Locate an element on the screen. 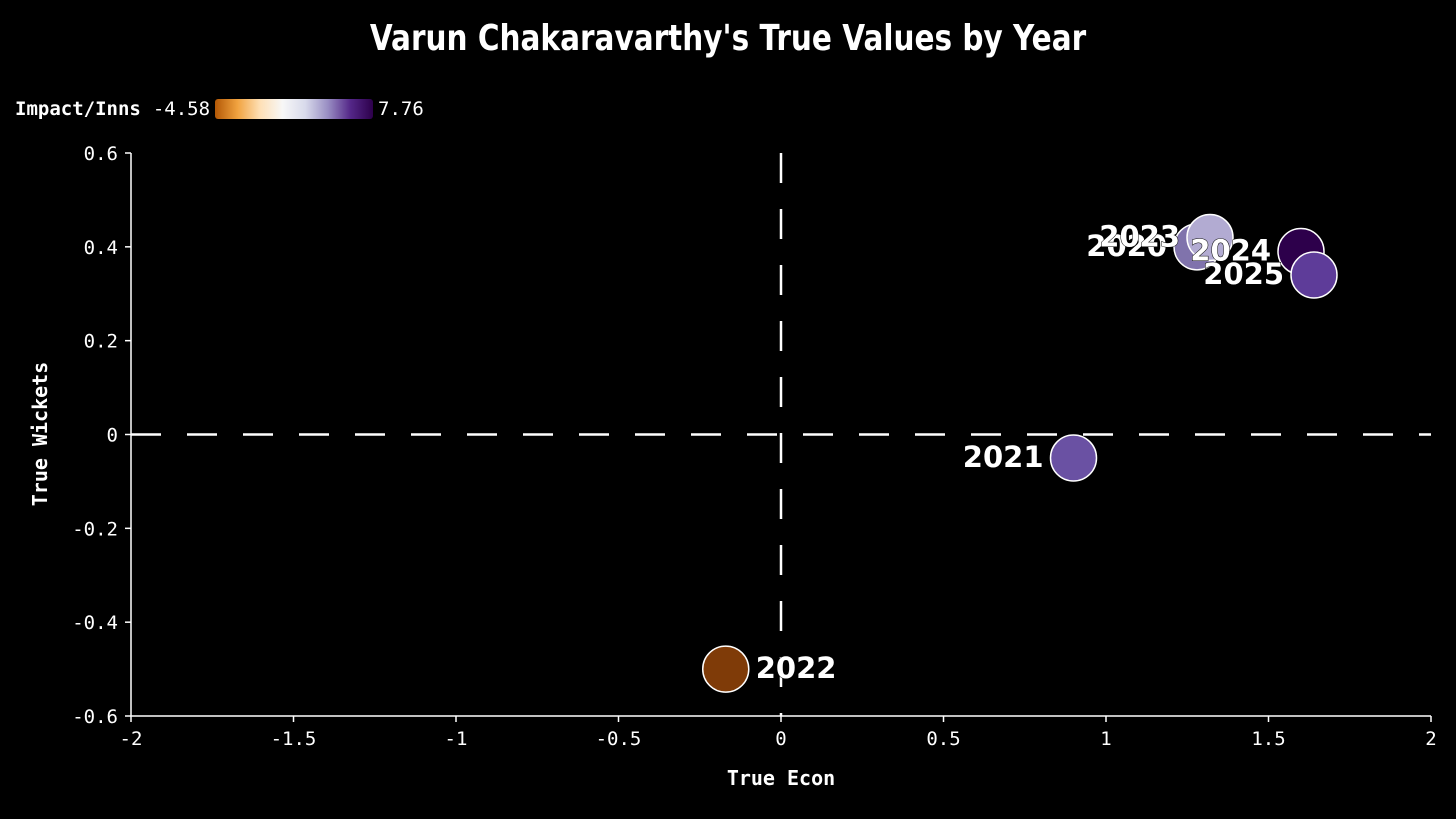 Image resolution: width=1456 pixels, height=819 pixels. y-tick-label: 0 is located at coordinates (112, 436).